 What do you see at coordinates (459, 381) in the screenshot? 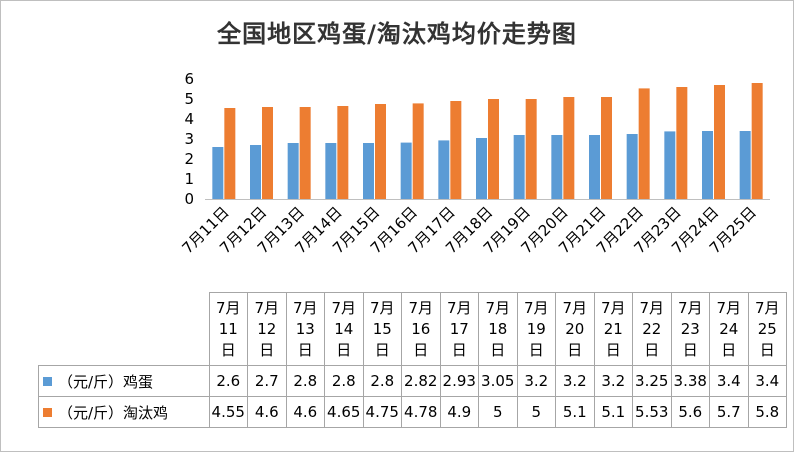
I see `table-value-cell: 2.93` at bounding box center [459, 381].